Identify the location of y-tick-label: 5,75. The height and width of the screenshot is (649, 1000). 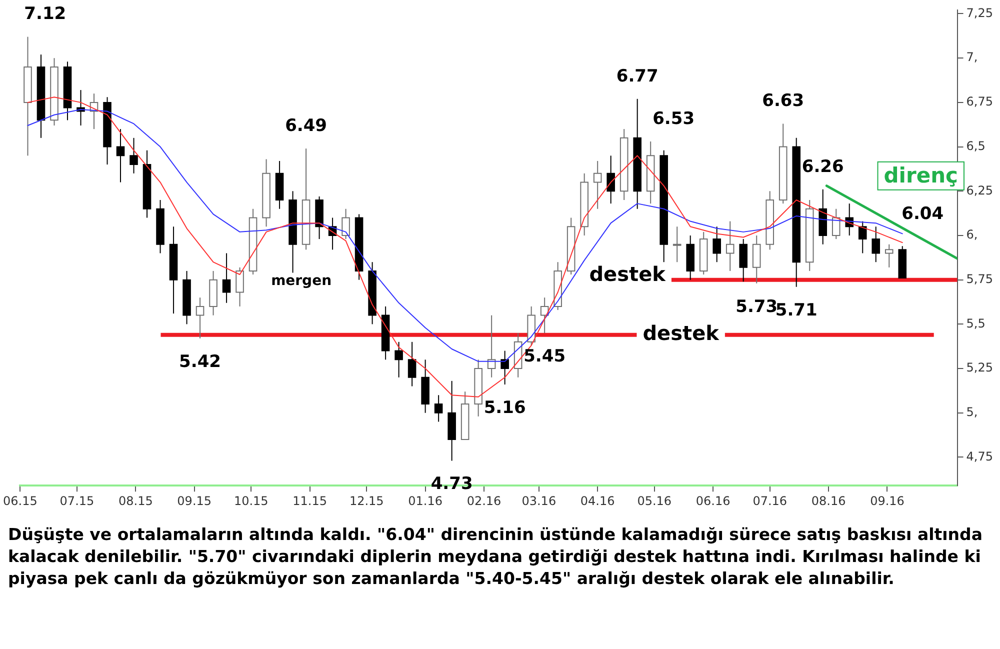
(979, 279).